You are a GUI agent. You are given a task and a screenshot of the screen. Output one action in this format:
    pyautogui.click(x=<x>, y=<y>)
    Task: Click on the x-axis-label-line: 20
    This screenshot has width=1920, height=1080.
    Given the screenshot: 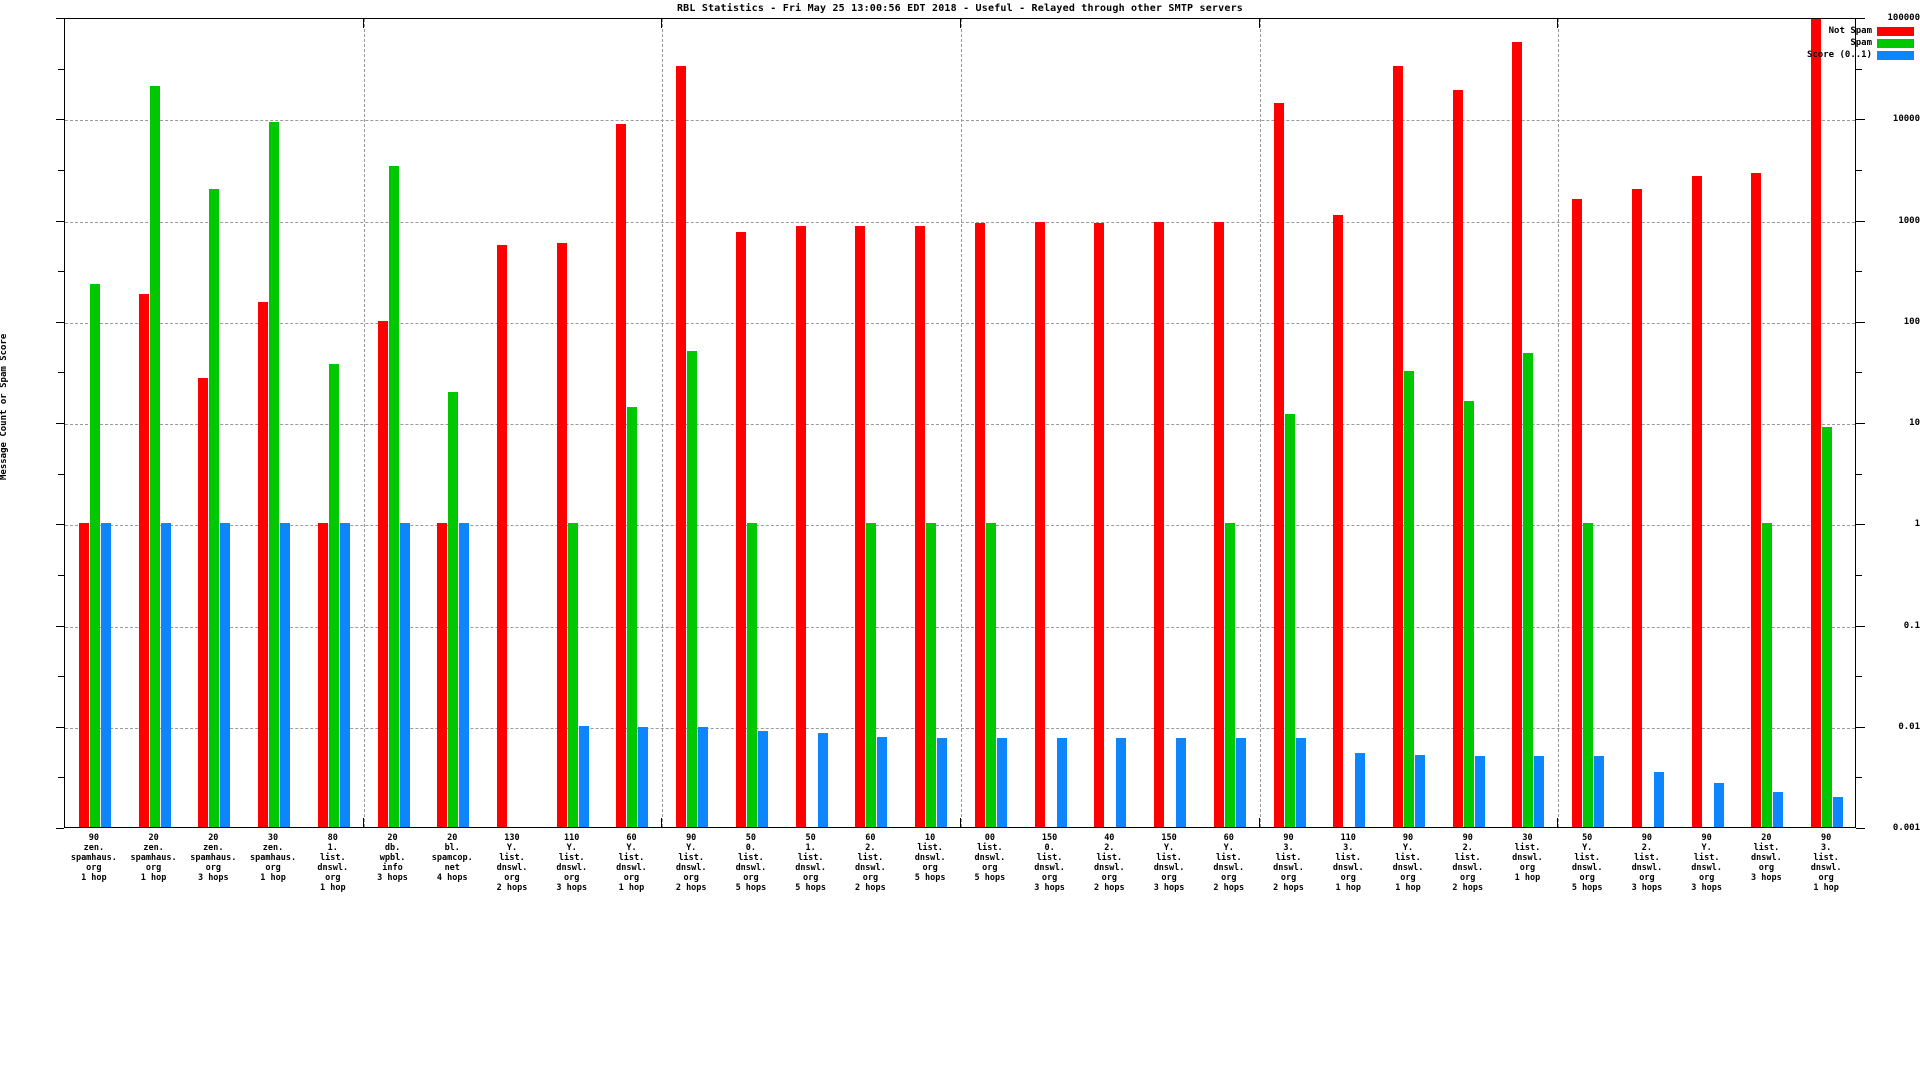 What is the action you would take?
    pyautogui.click(x=213, y=838)
    